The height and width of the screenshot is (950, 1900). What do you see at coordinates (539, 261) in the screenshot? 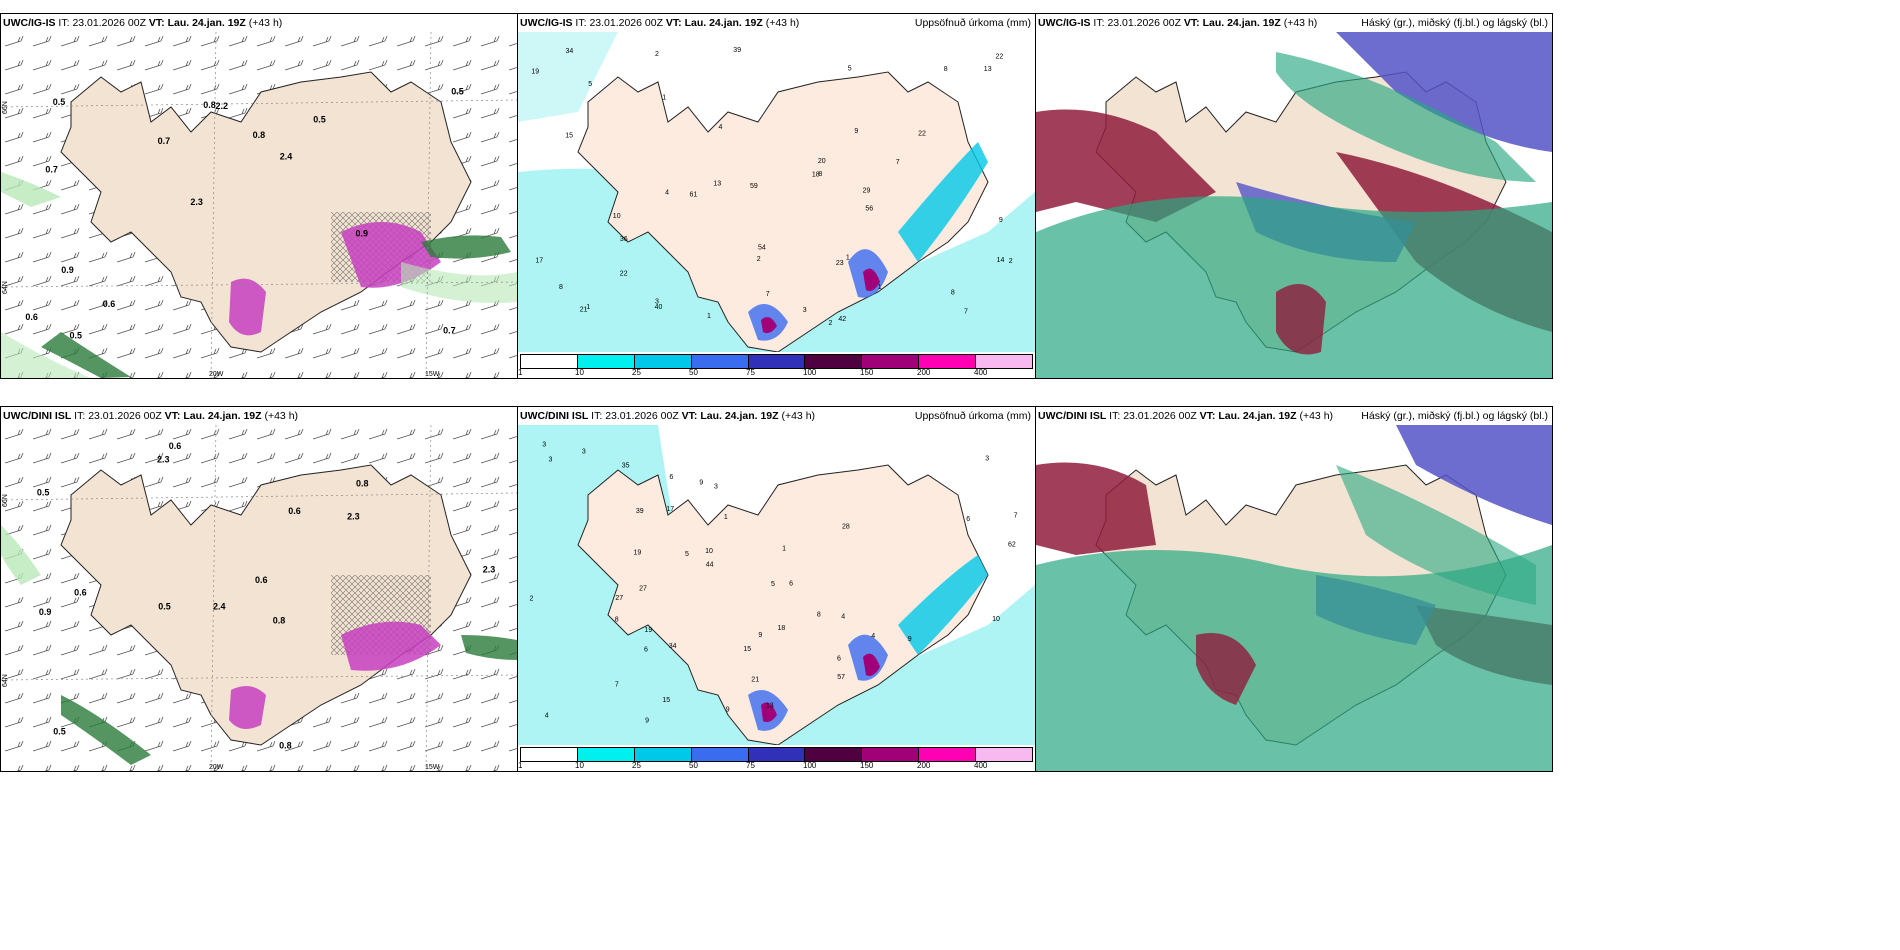
I see `value-label: 17` at bounding box center [539, 261].